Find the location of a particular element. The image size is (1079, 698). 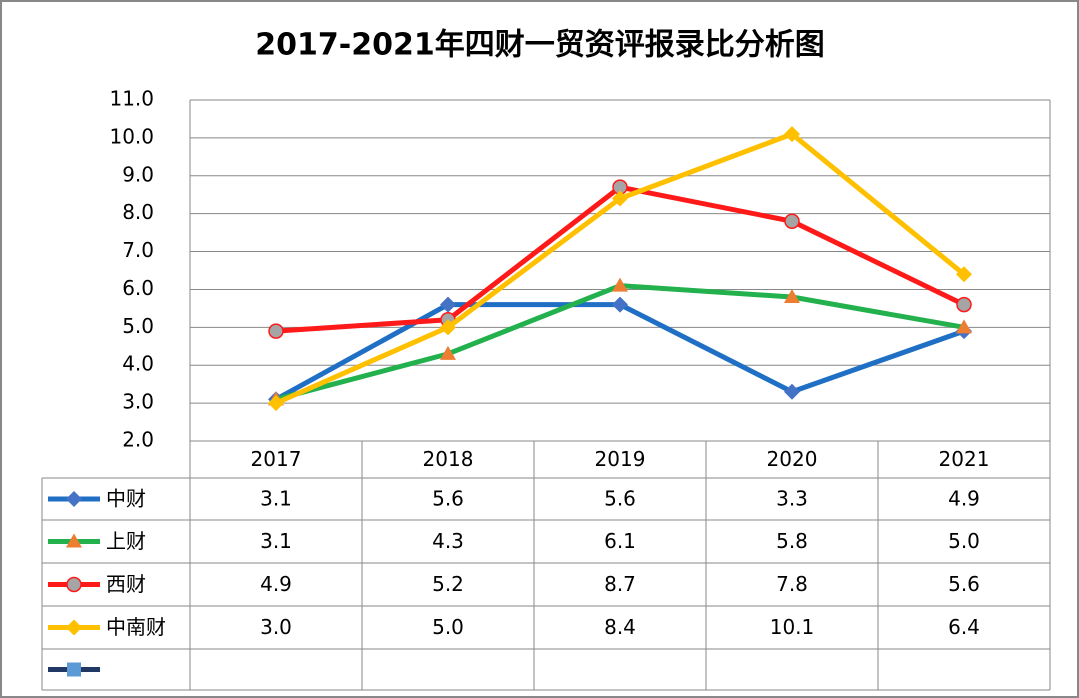

y-tick-label: 5.0 is located at coordinates (138, 326).